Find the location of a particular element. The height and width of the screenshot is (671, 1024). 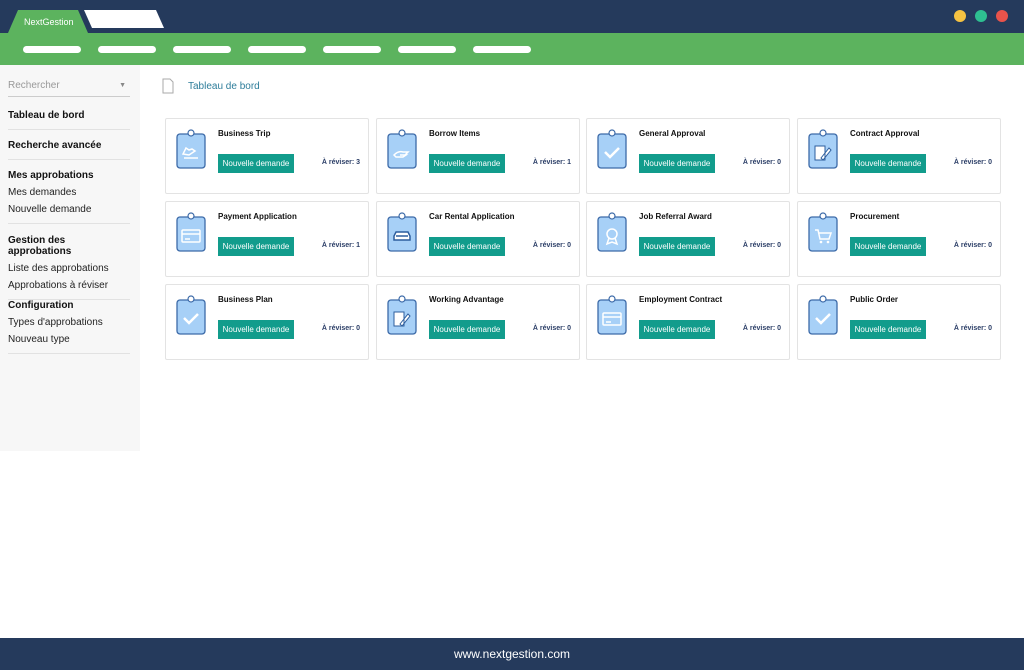

cart-clipboard-icon is located at coordinates (823, 232).